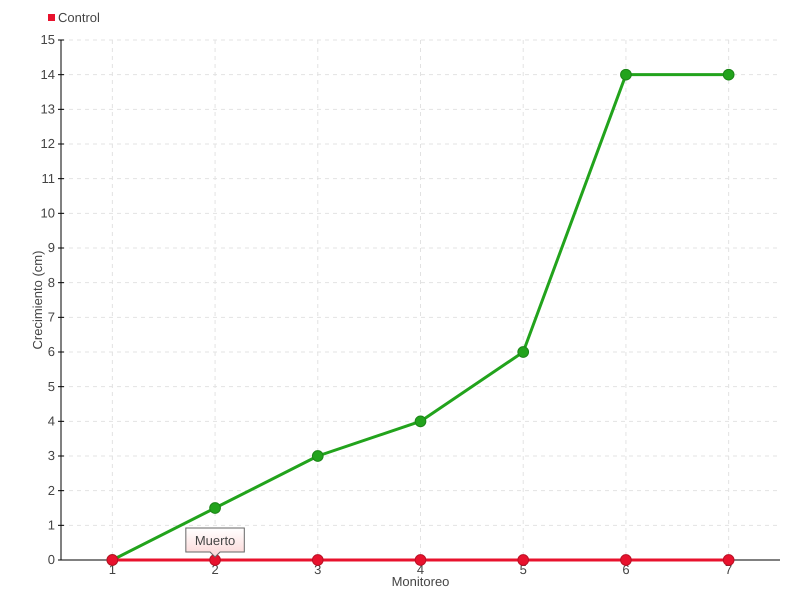  I want to click on y-tick-label: 9, so click(51, 248).